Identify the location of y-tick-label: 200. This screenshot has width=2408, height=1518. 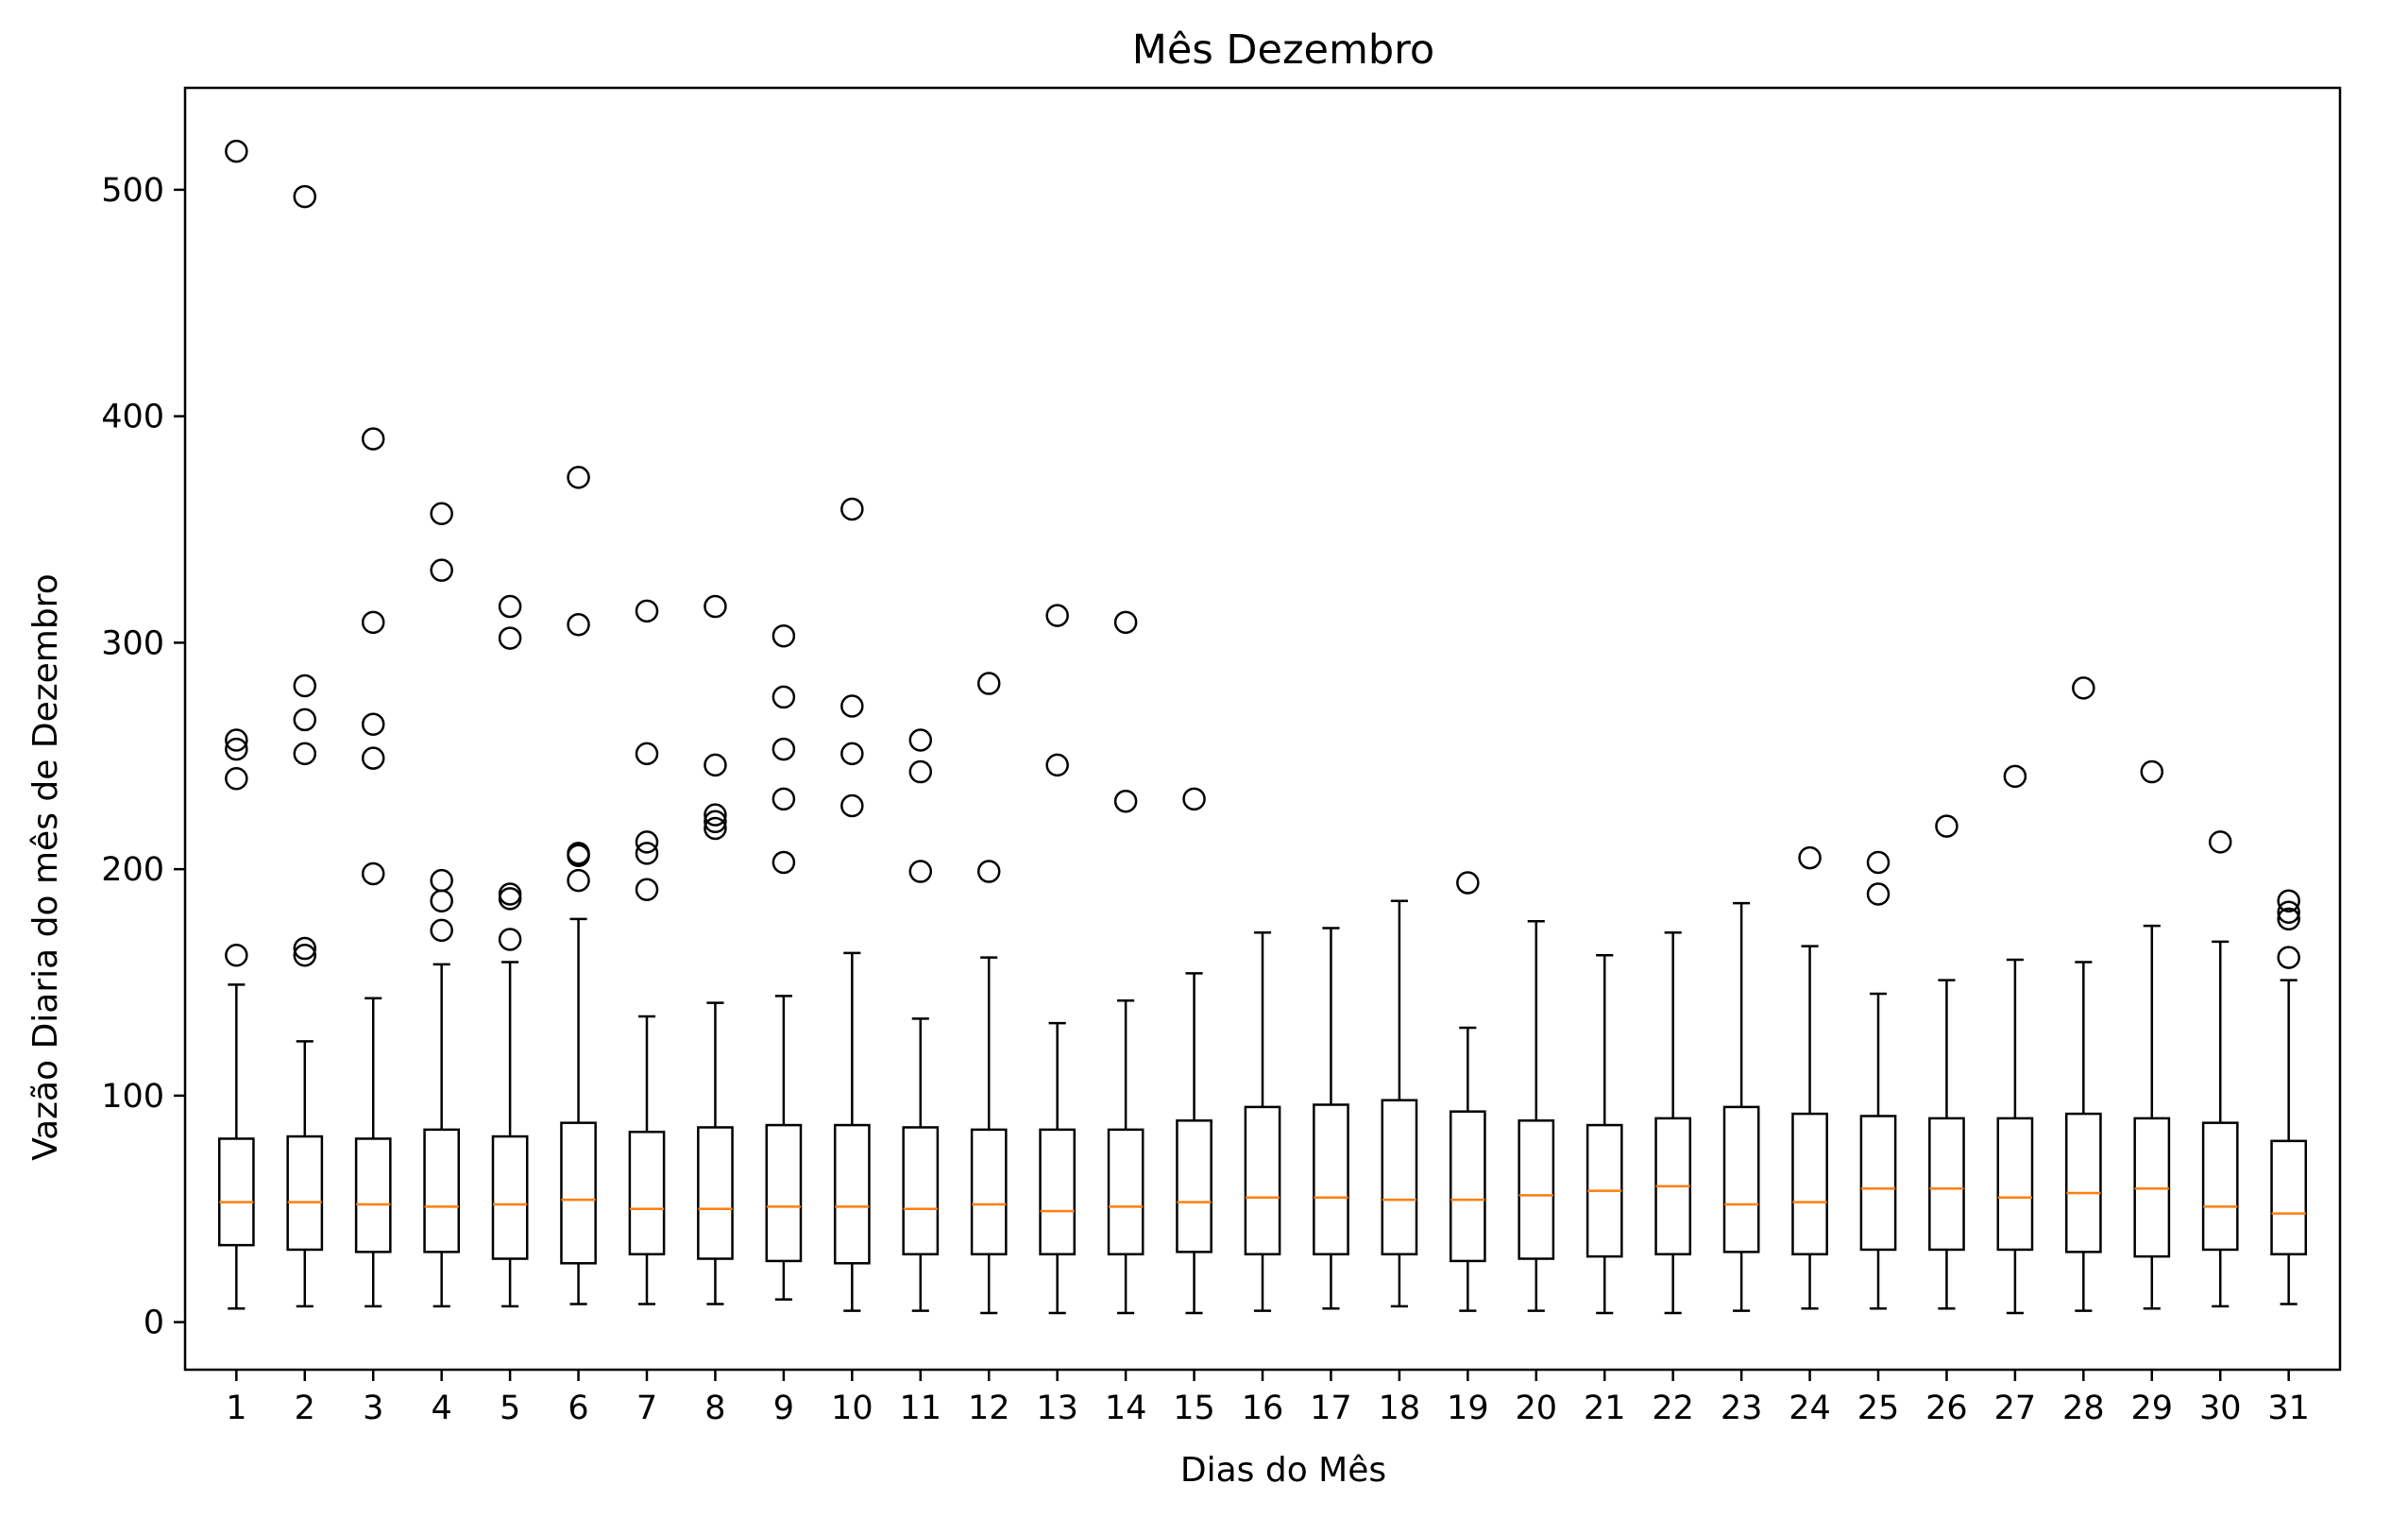
(132, 870).